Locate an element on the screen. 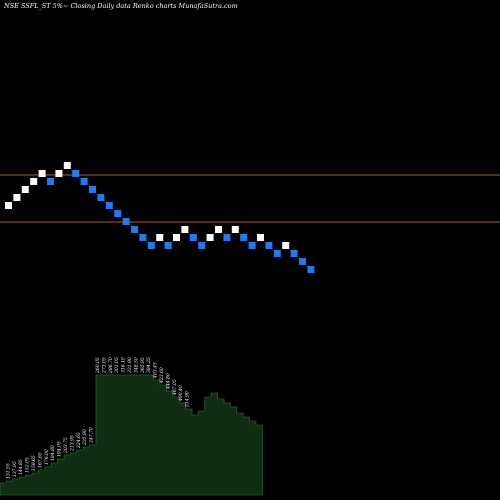  volume-area is located at coordinates (131, 435).